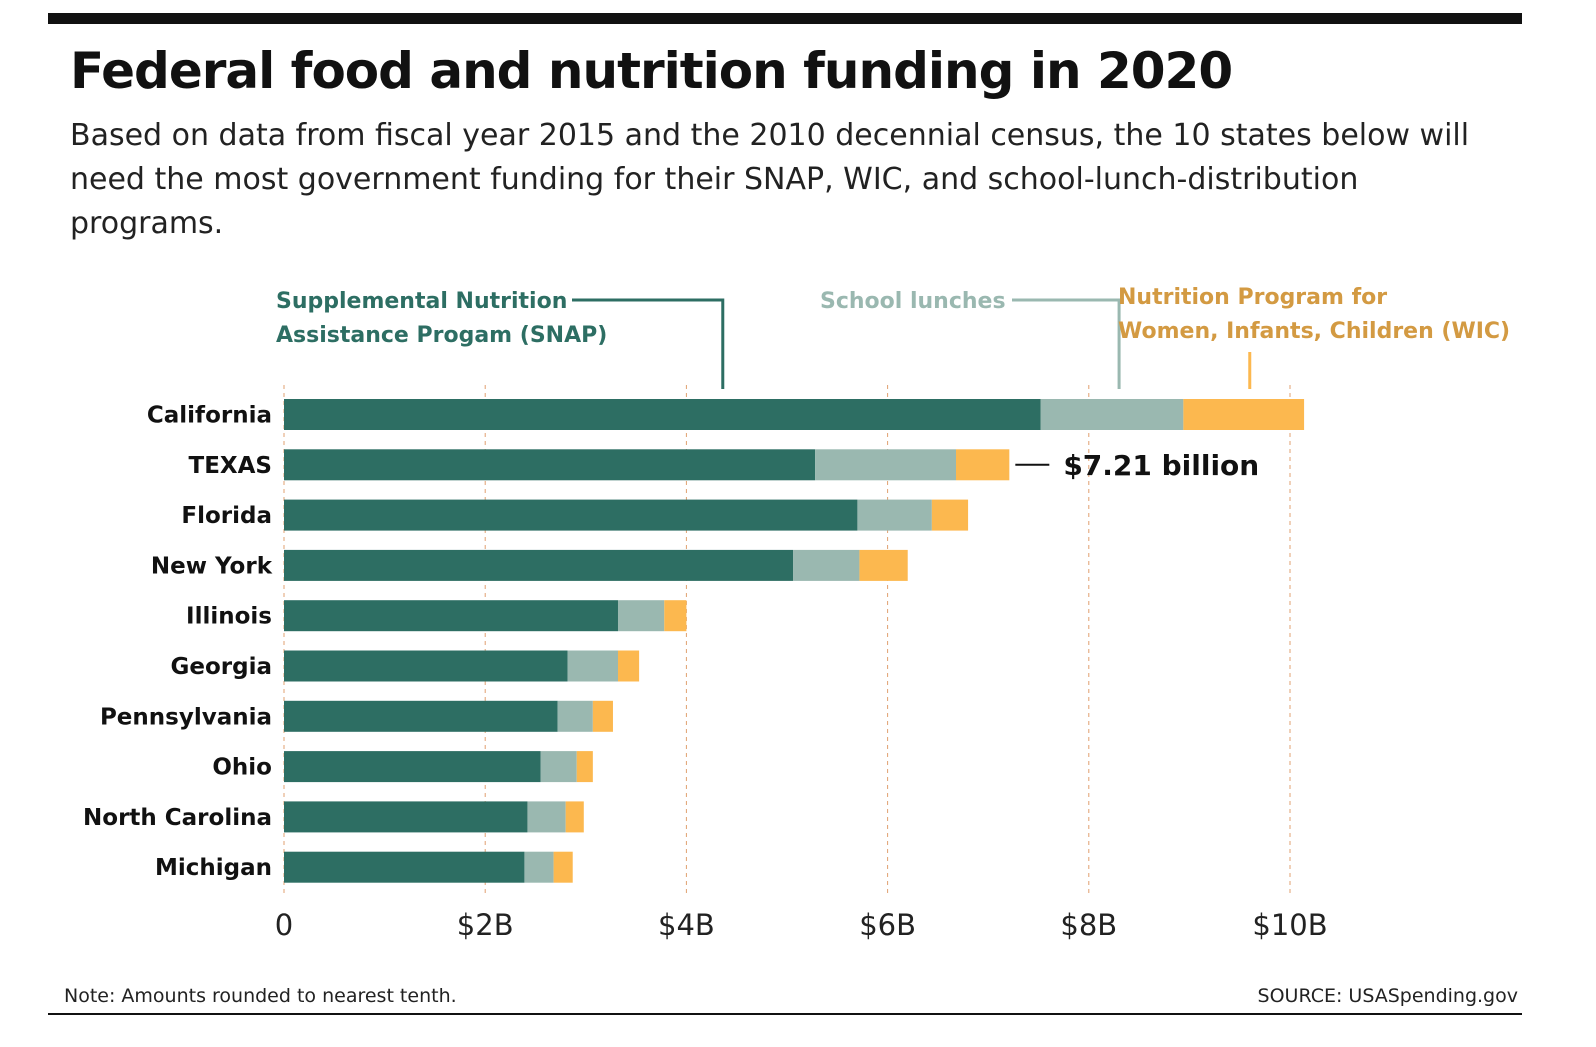  I want to click on category-label: Pennsylvania, so click(186, 717).